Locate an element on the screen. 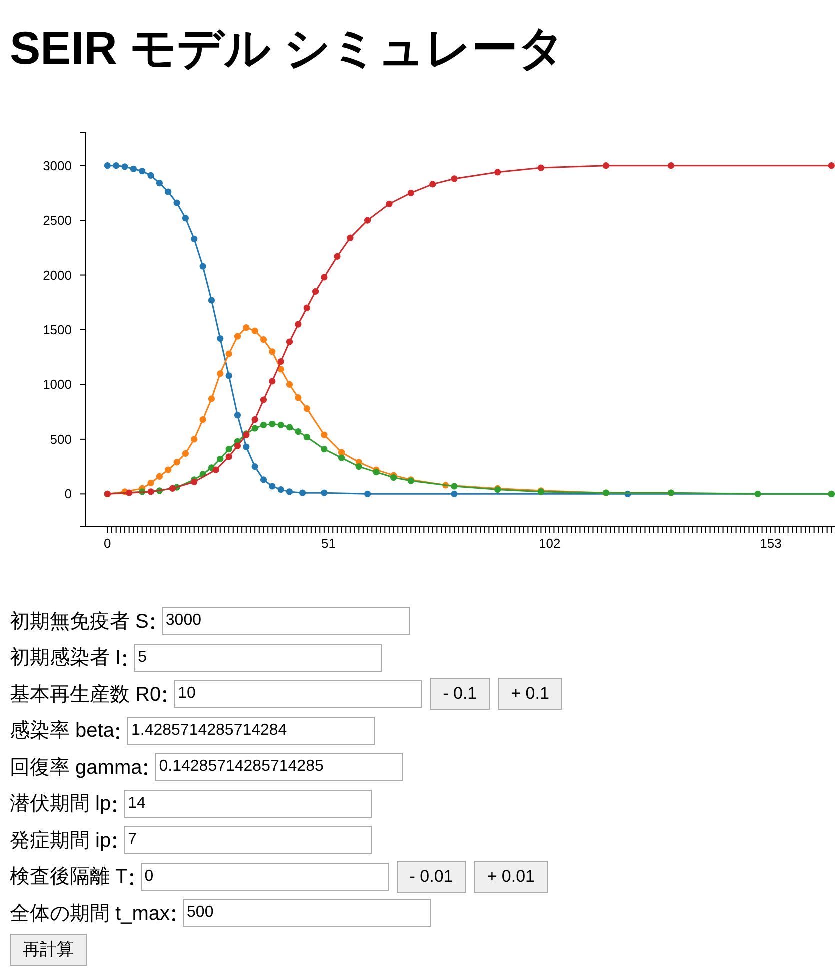 The width and height of the screenshot is (835, 980). category-label: 発症期間 ip is located at coordinates (61, 841).